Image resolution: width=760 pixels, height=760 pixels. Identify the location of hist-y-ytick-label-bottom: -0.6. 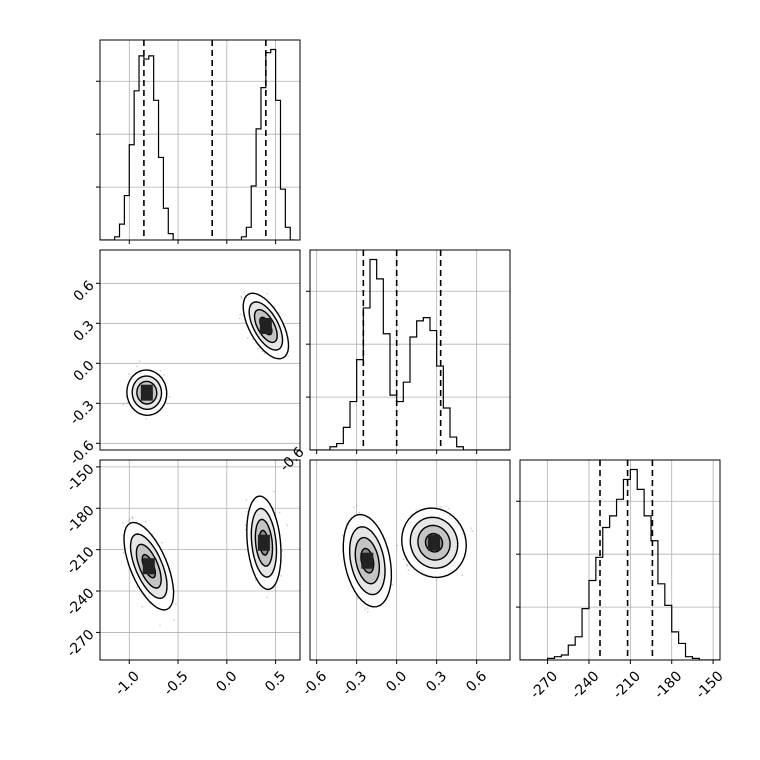
(292, 459).